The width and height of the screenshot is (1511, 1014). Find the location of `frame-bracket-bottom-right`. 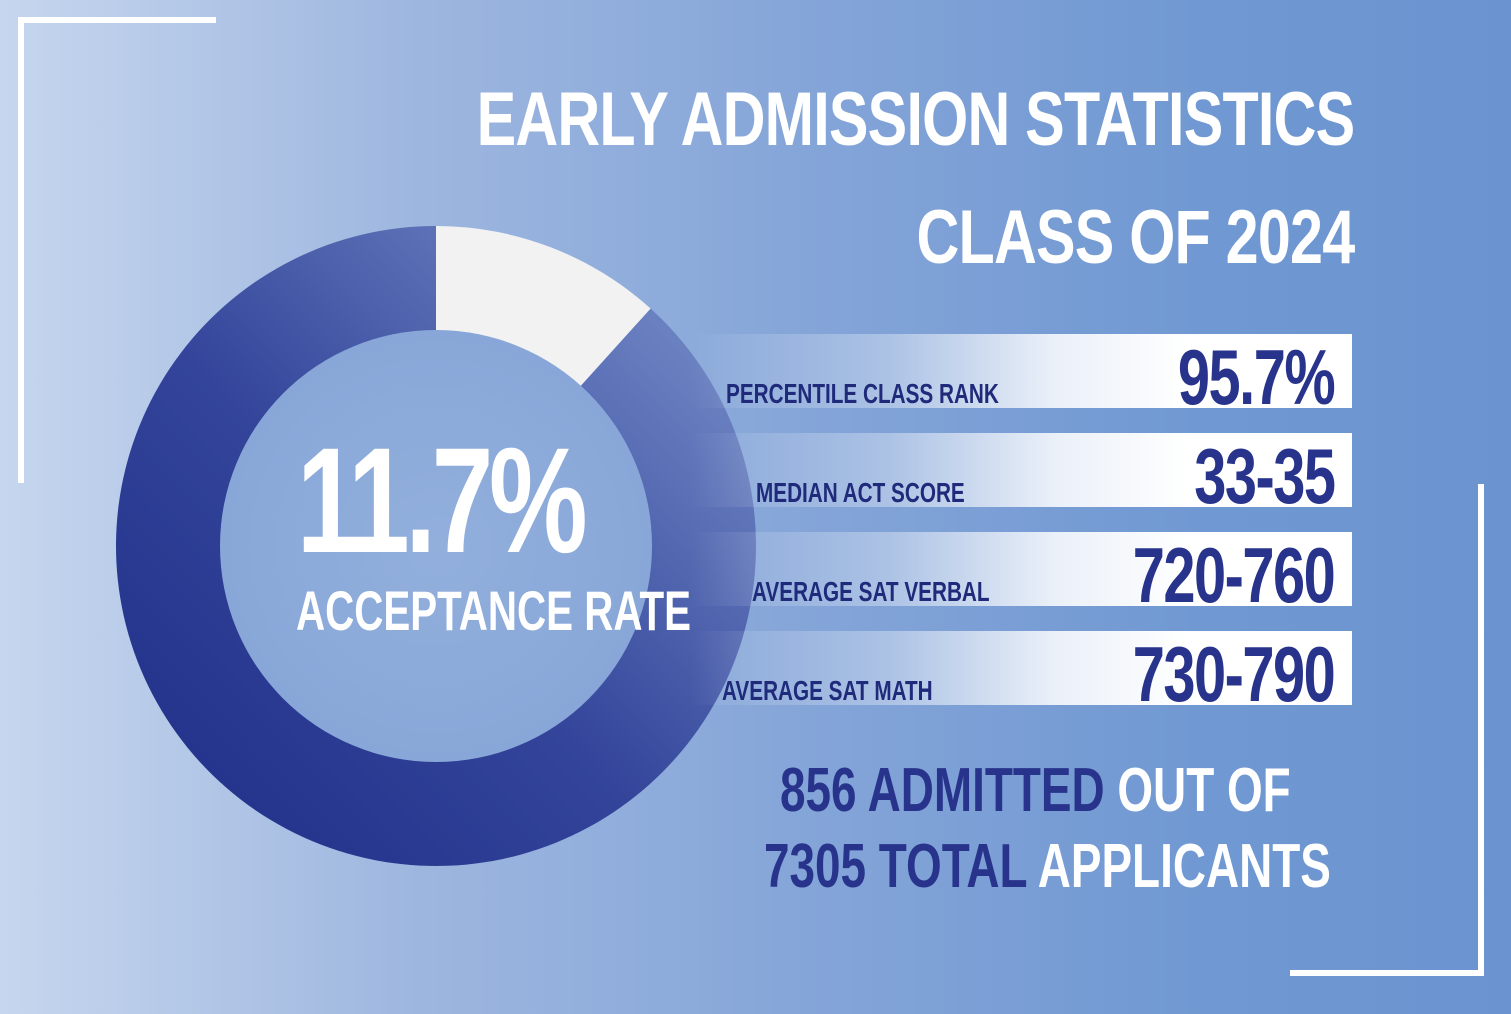

frame-bracket-bottom-right is located at coordinates (1387, 730).